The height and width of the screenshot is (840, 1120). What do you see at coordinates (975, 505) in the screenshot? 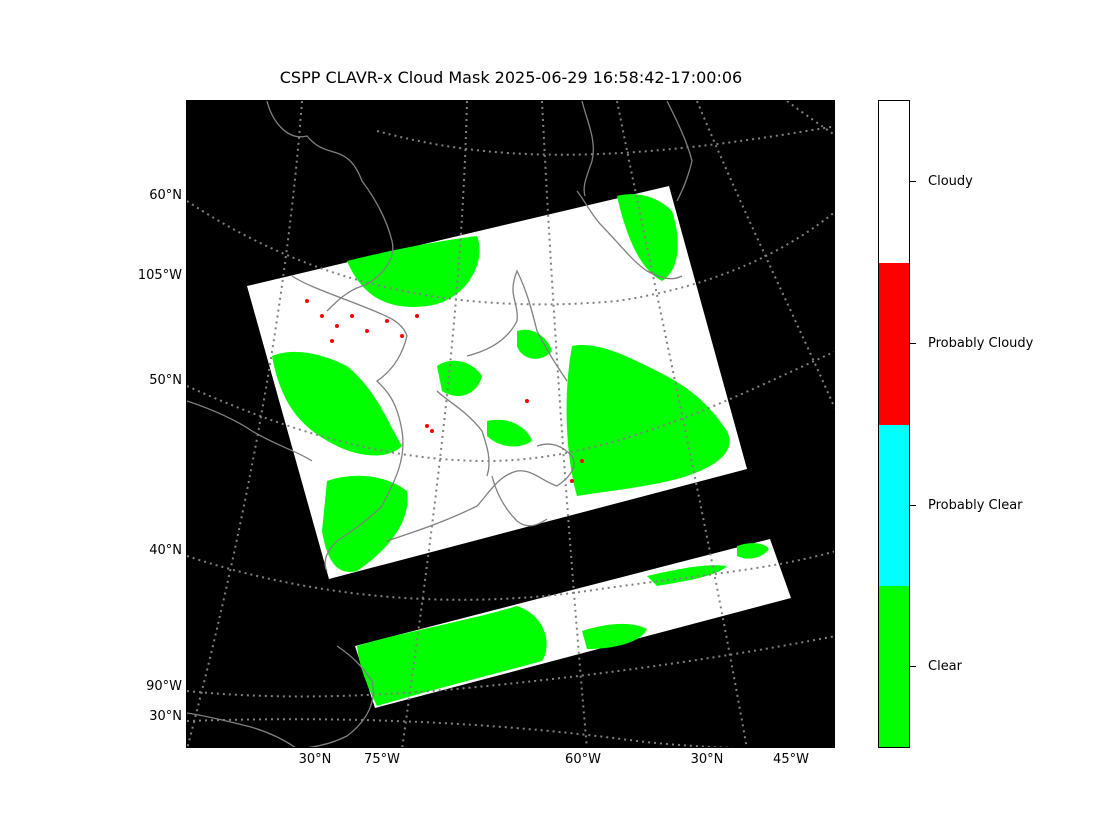
I see `legend-label-probably-clear: Probably Clear` at bounding box center [975, 505].